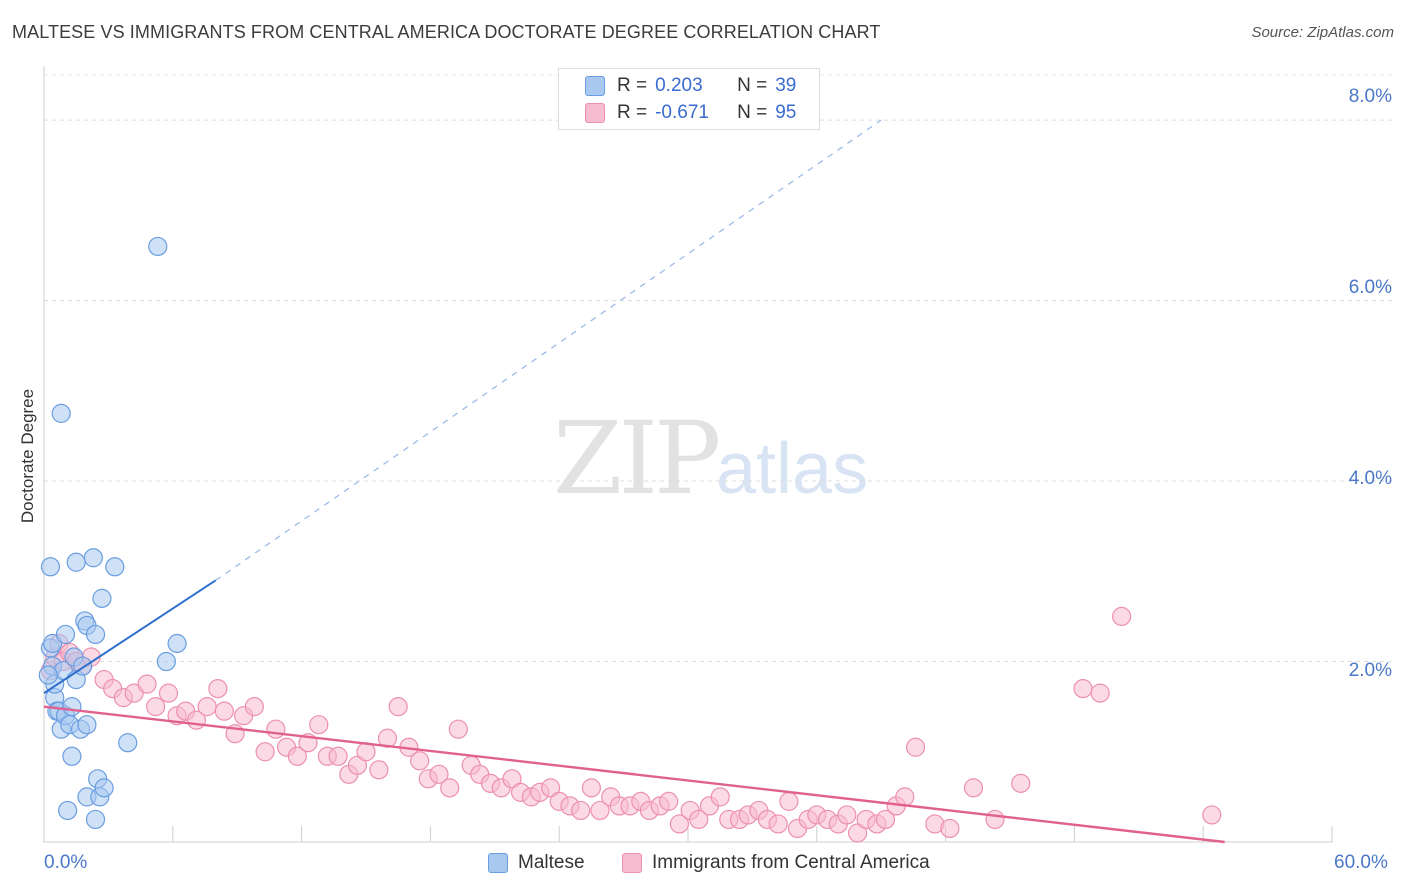  Describe the element at coordinates (791, 862) in the screenshot. I see `bottom-legend-label-central-america: Immigrants from Central America` at that location.